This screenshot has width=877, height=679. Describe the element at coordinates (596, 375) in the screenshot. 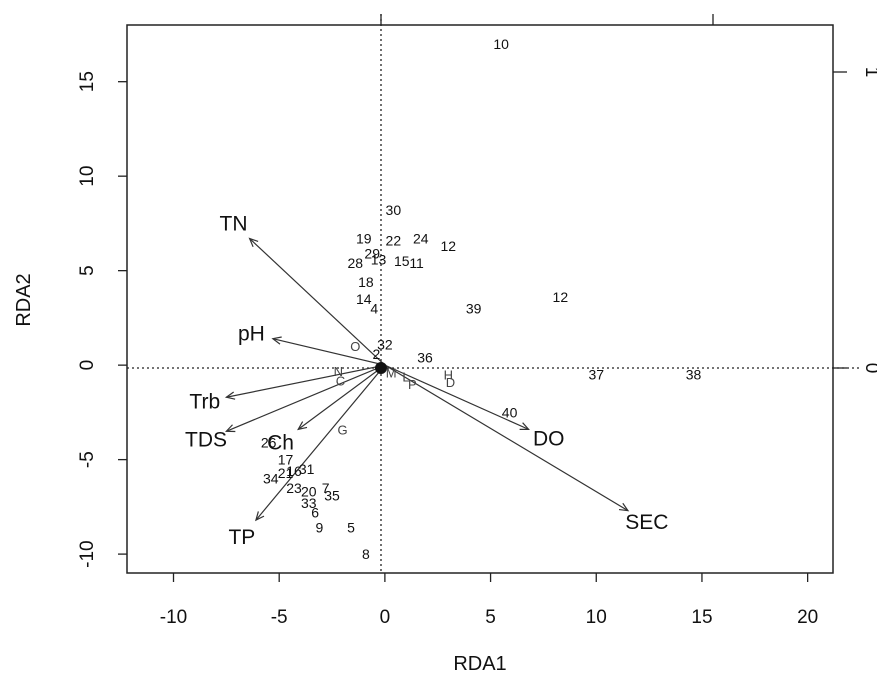

I see `site-label: 37` at that location.